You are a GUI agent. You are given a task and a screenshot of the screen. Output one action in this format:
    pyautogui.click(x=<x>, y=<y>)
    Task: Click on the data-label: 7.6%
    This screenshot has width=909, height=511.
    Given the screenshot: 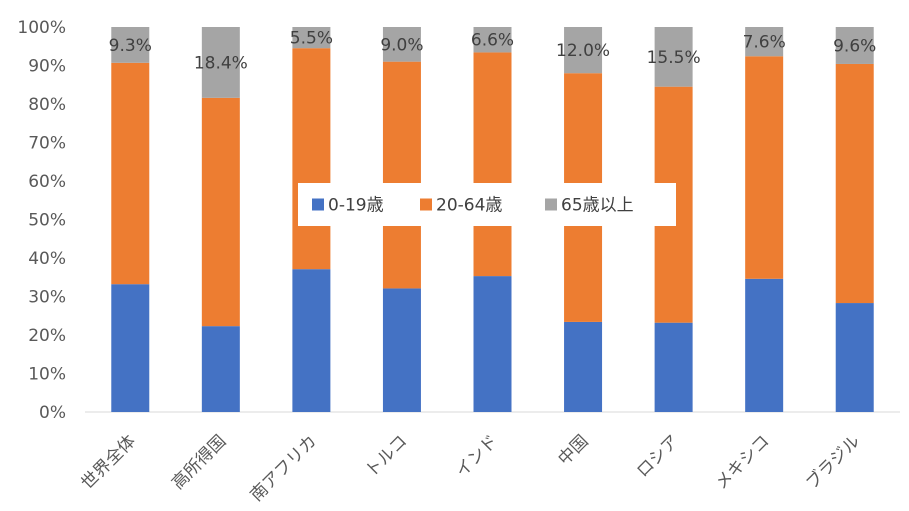 What is the action you would take?
    pyautogui.click(x=764, y=43)
    